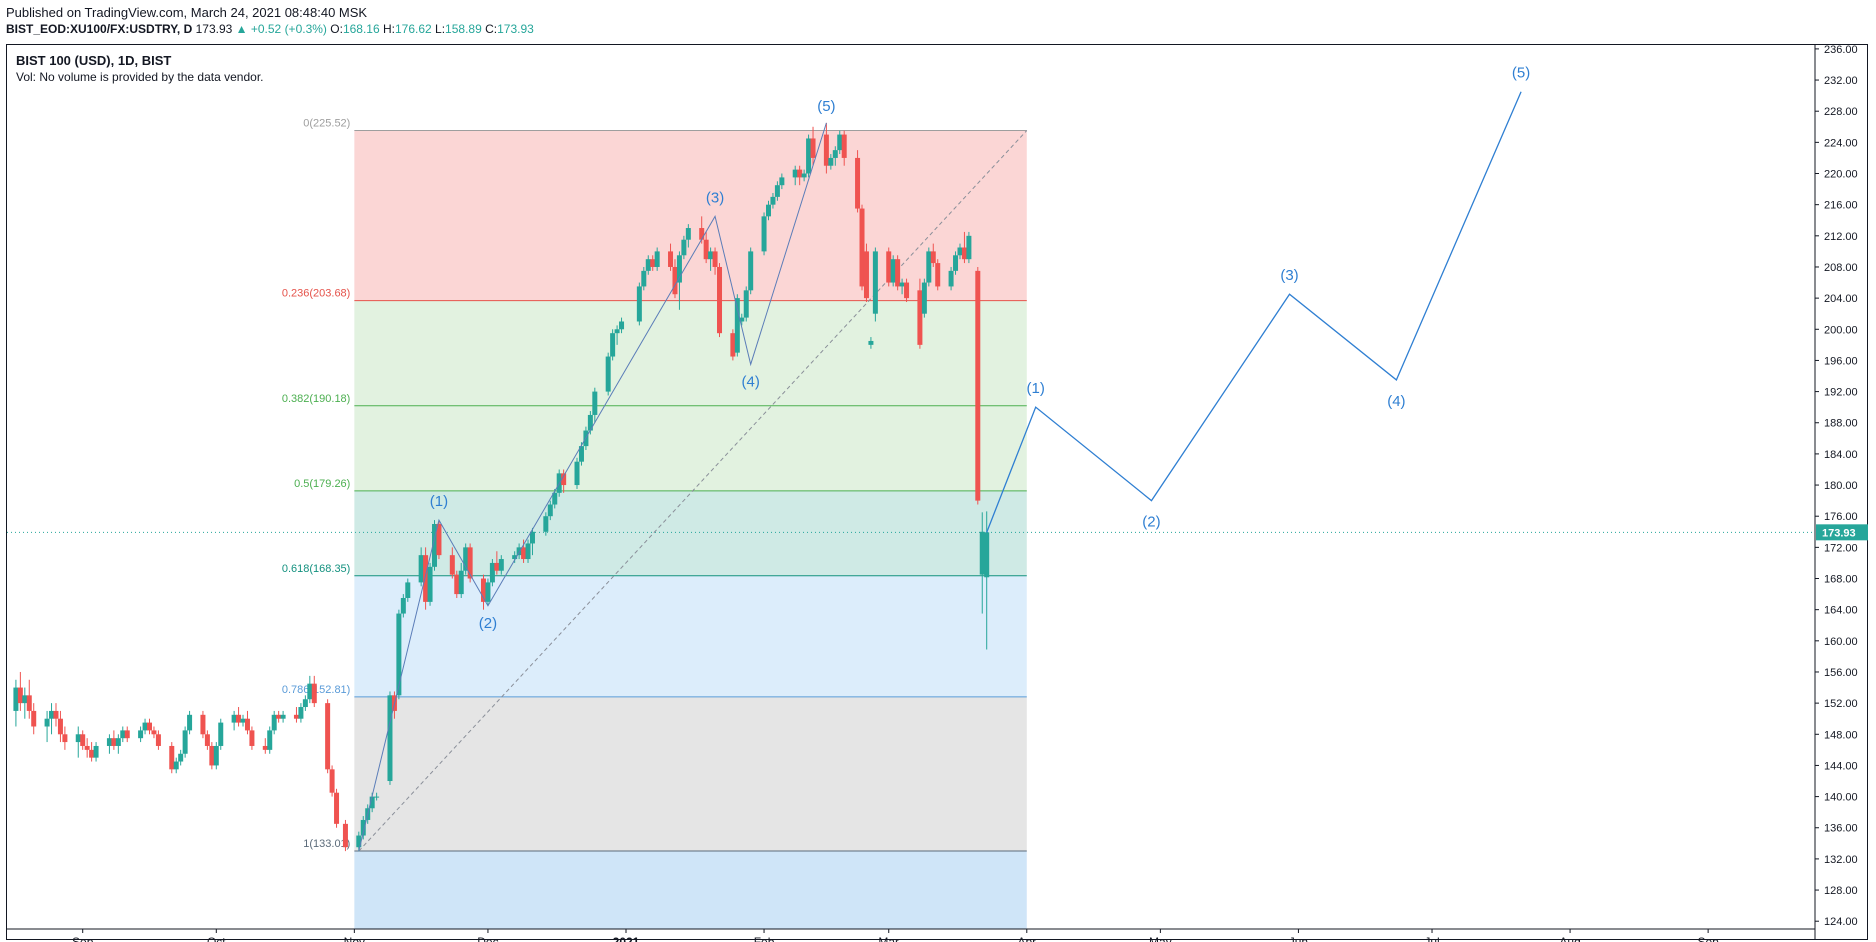 The height and width of the screenshot is (942, 1876). Describe the element at coordinates (1298, 938) in the screenshot. I see `time-tick-label: Jun` at that location.